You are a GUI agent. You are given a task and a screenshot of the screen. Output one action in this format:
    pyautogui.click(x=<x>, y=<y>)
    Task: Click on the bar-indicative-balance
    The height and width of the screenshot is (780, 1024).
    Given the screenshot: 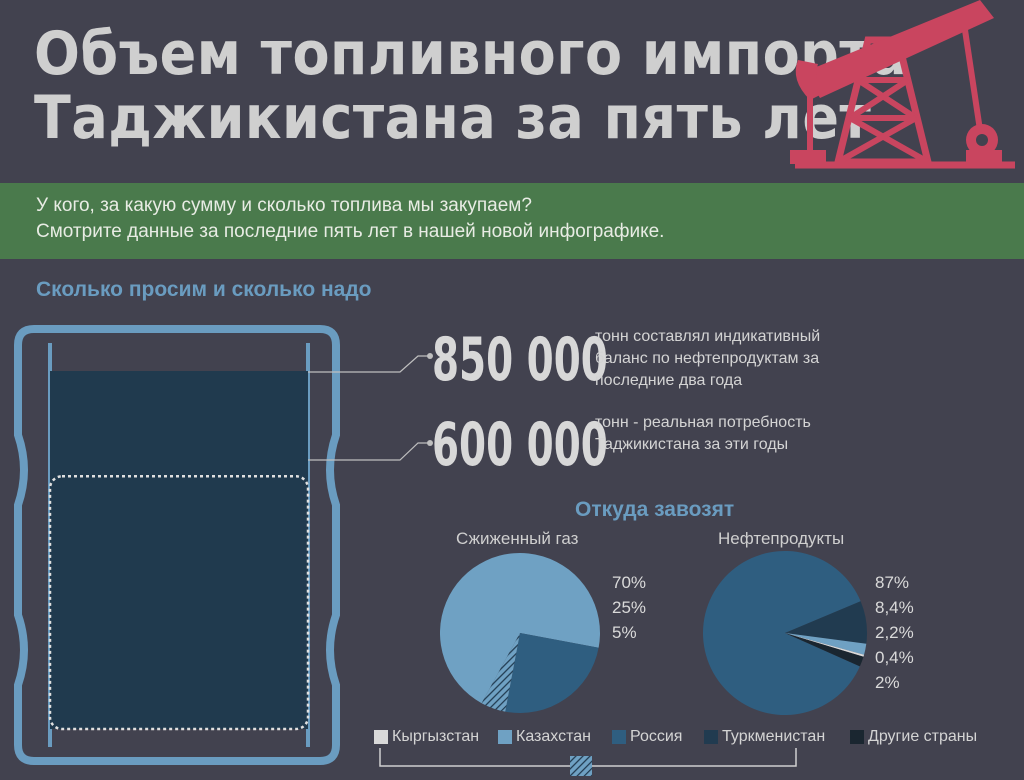 What is the action you would take?
    pyautogui.click(x=179, y=550)
    